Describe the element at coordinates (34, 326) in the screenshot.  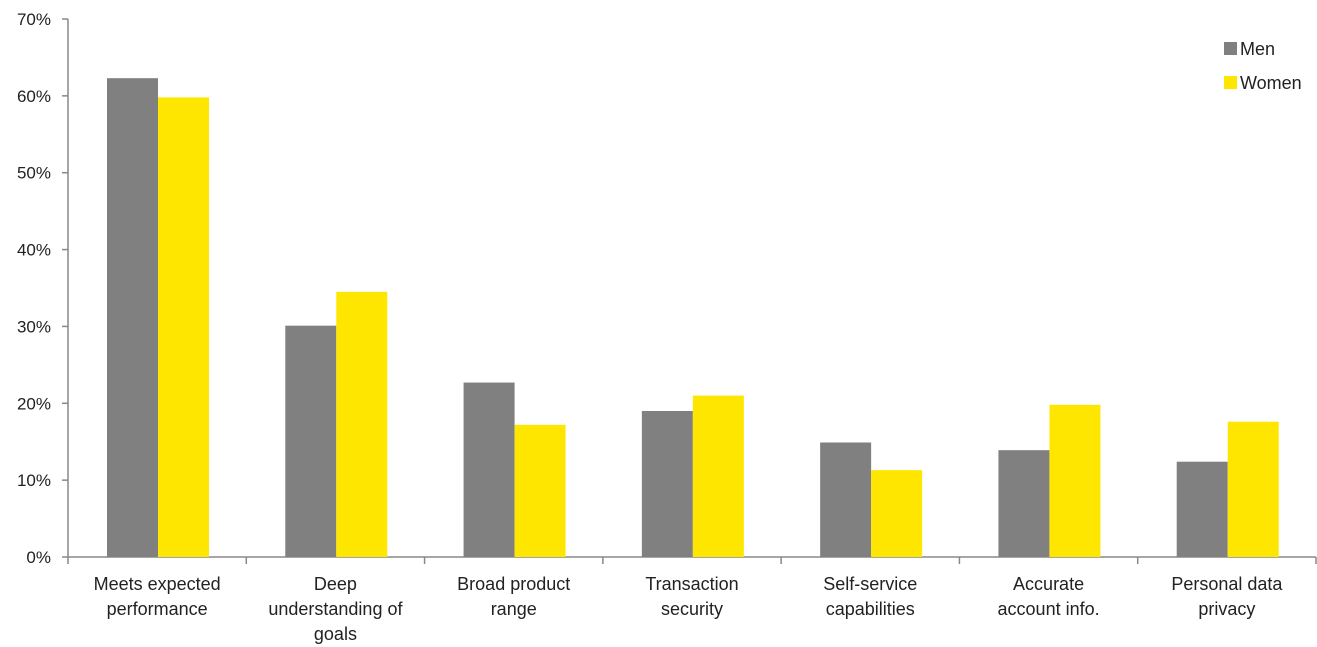
I see `y-tick-label: 30%` at that location.